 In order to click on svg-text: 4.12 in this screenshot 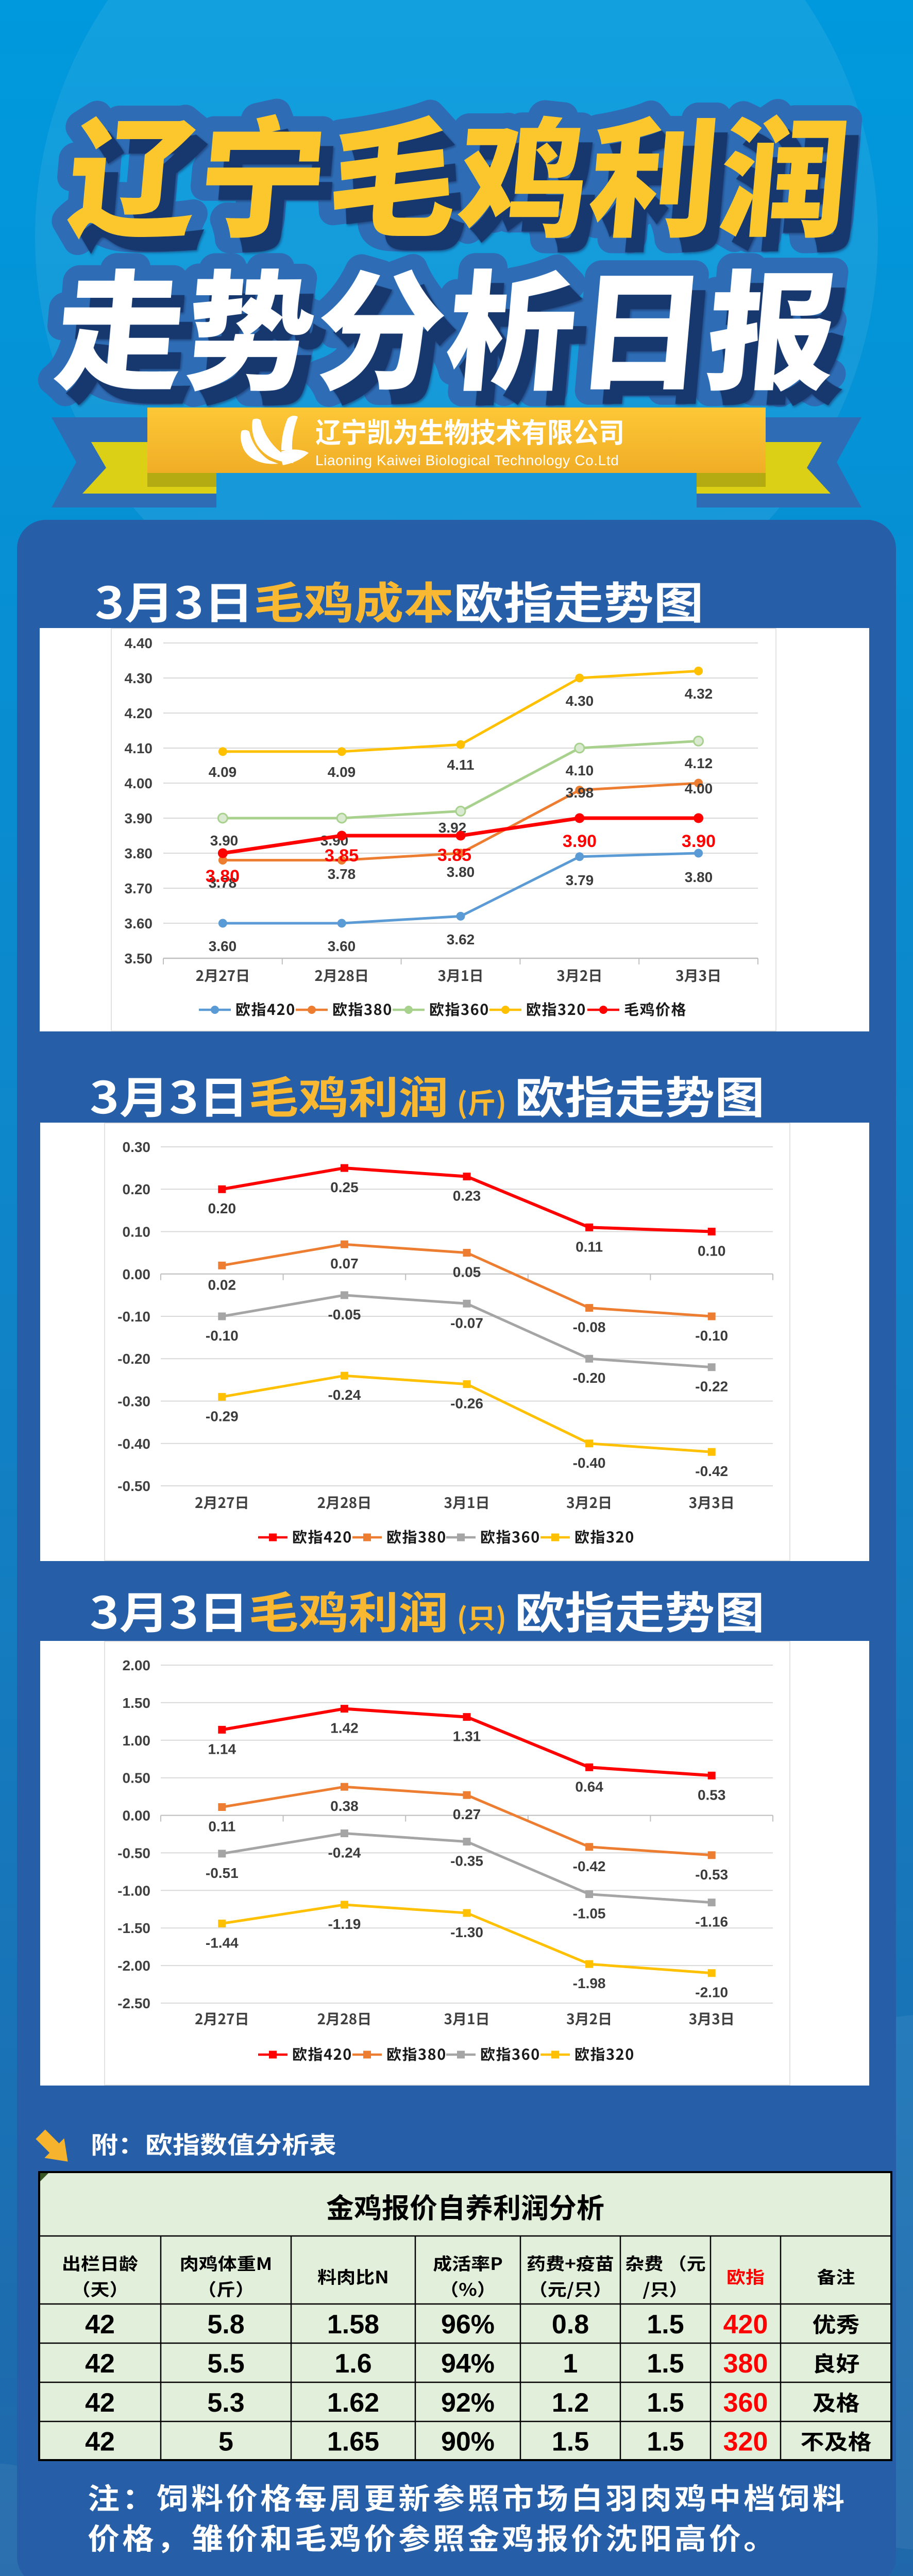, I will do `click(699, 763)`.